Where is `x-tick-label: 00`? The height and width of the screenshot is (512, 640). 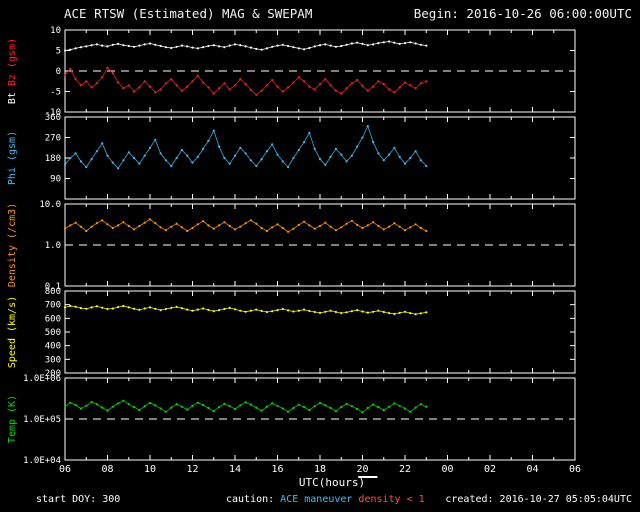
x-tick-label: 00 is located at coordinates (447, 469).